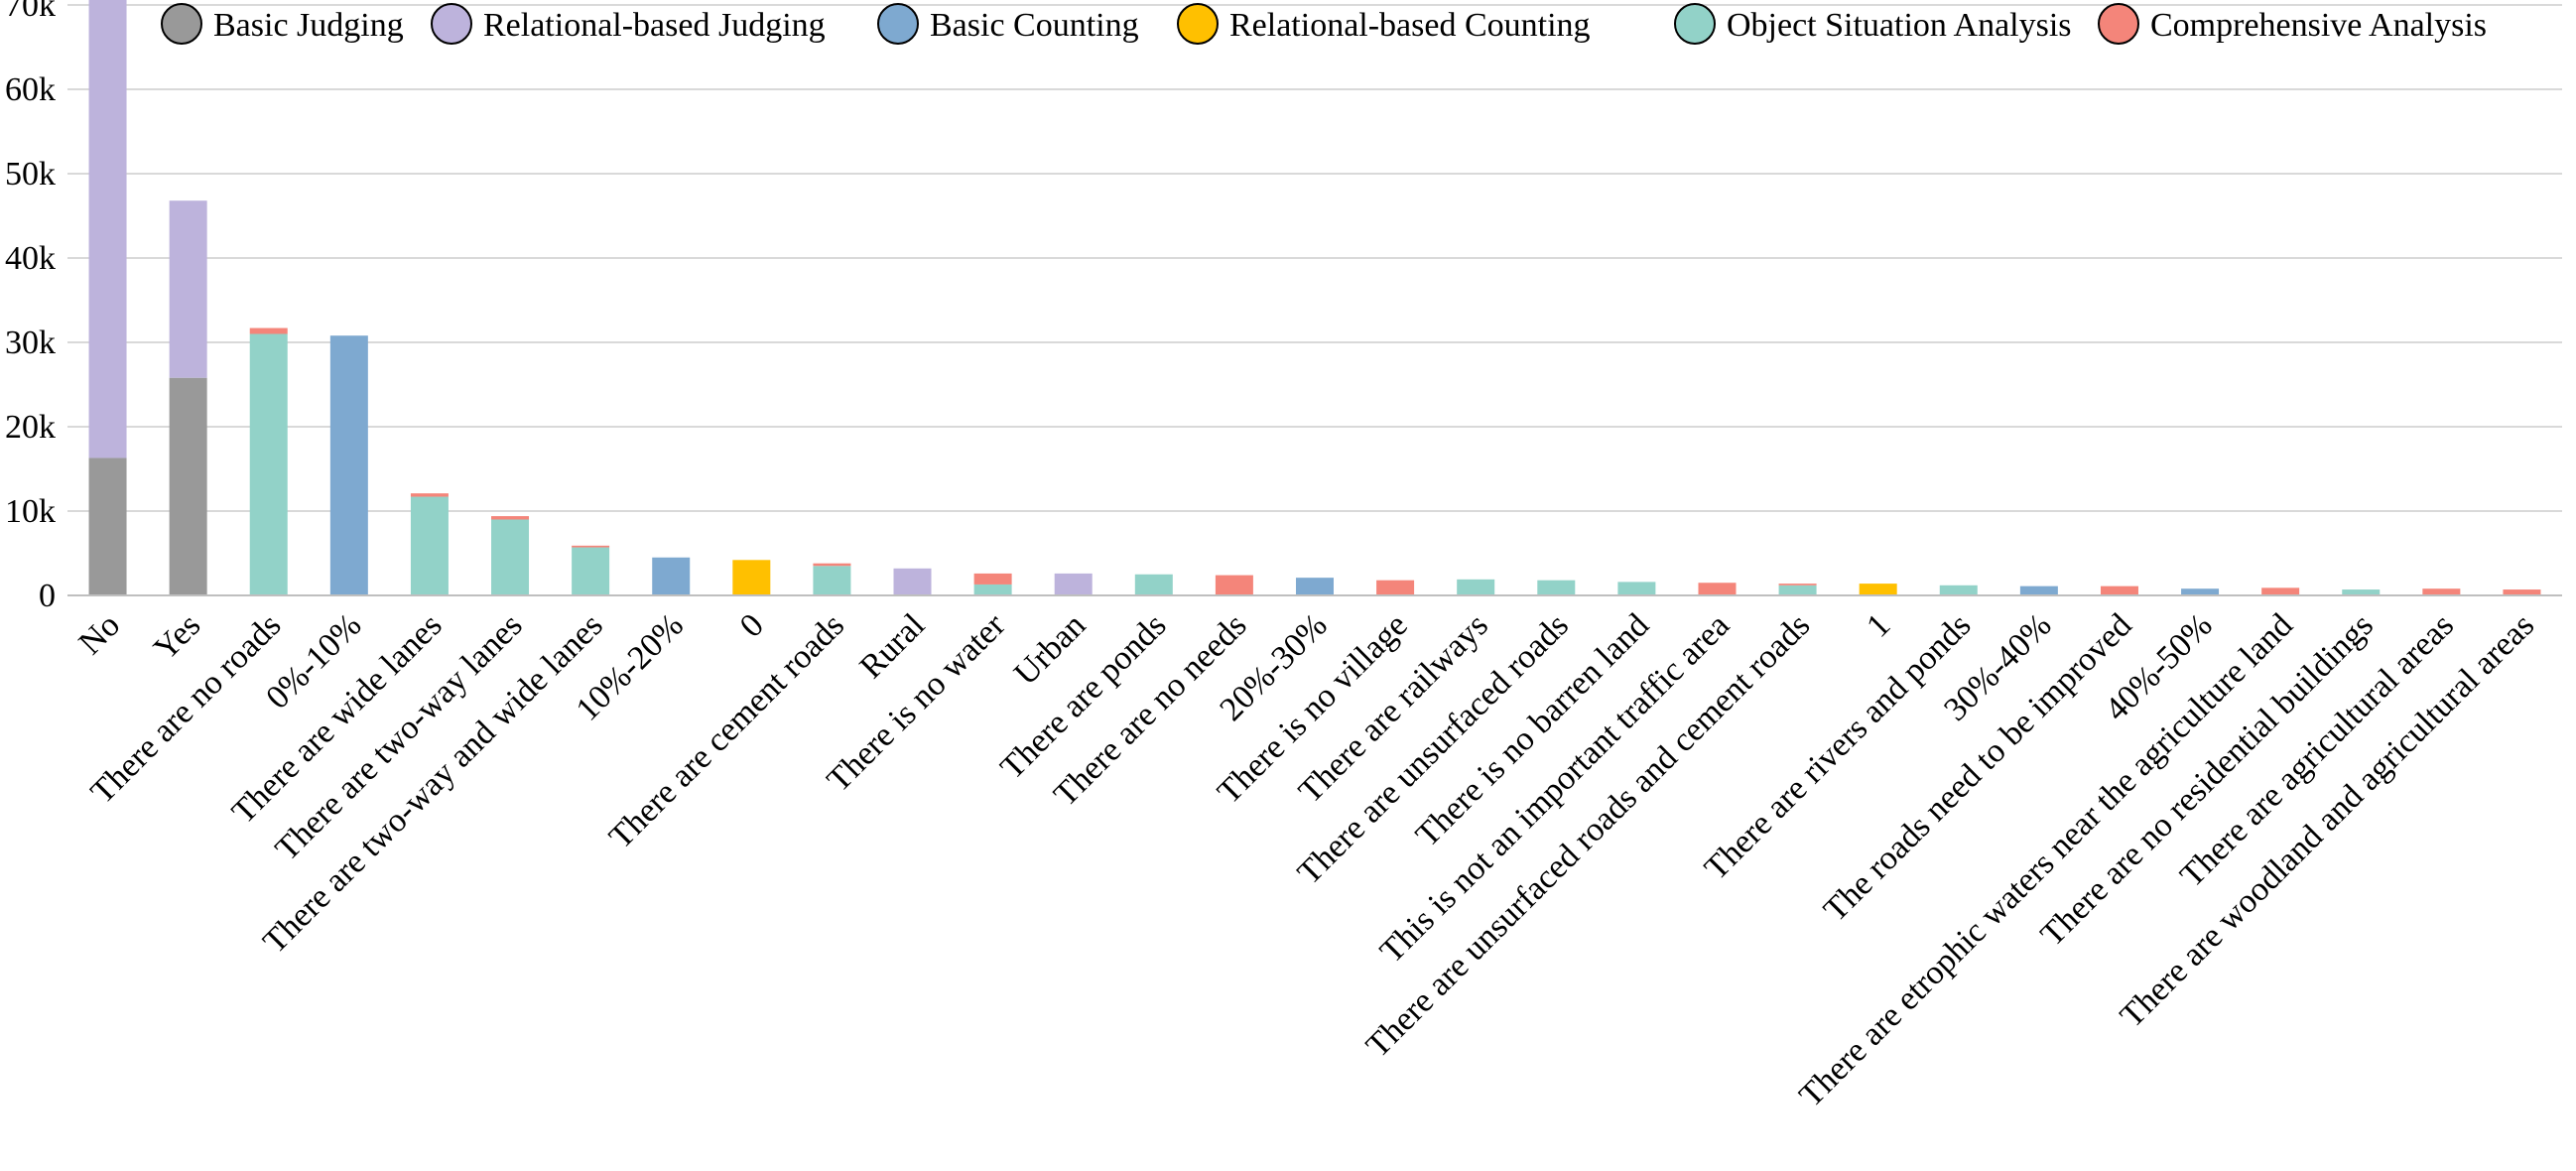 The height and width of the screenshot is (1171, 2576). Describe the element at coordinates (100, 634) in the screenshot. I see `x-tick-label: No` at that location.